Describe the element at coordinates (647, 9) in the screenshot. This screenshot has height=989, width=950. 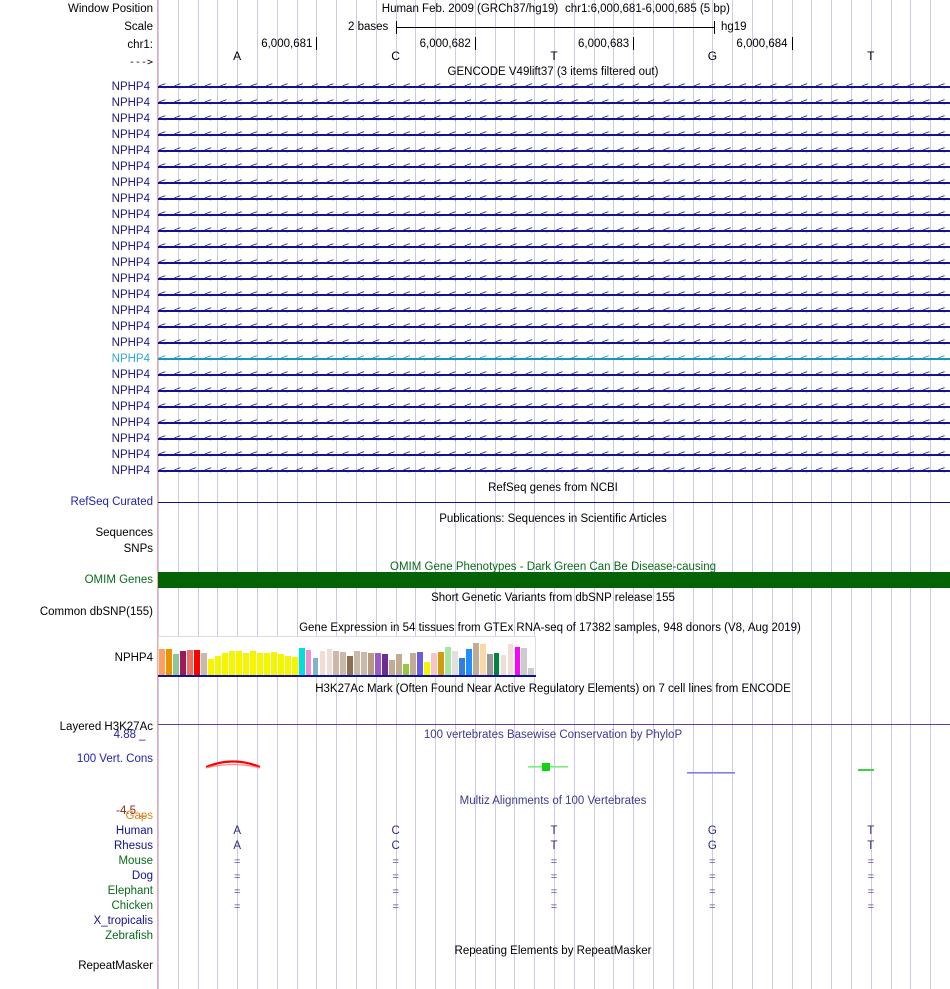
I see `position-readout: chr1:6,000,681-6,000,685 (5 bp)` at that location.